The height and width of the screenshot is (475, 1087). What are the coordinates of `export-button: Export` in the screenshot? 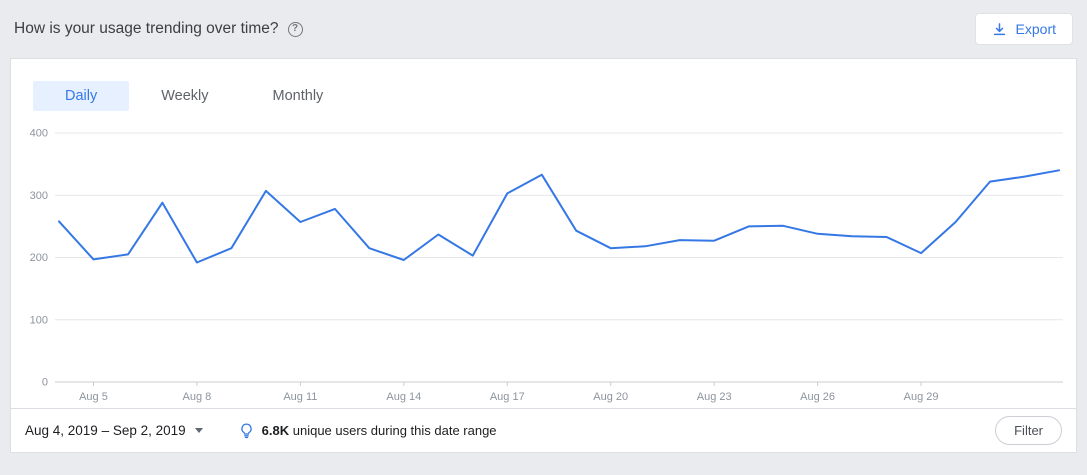 It's located at (1023, 29).